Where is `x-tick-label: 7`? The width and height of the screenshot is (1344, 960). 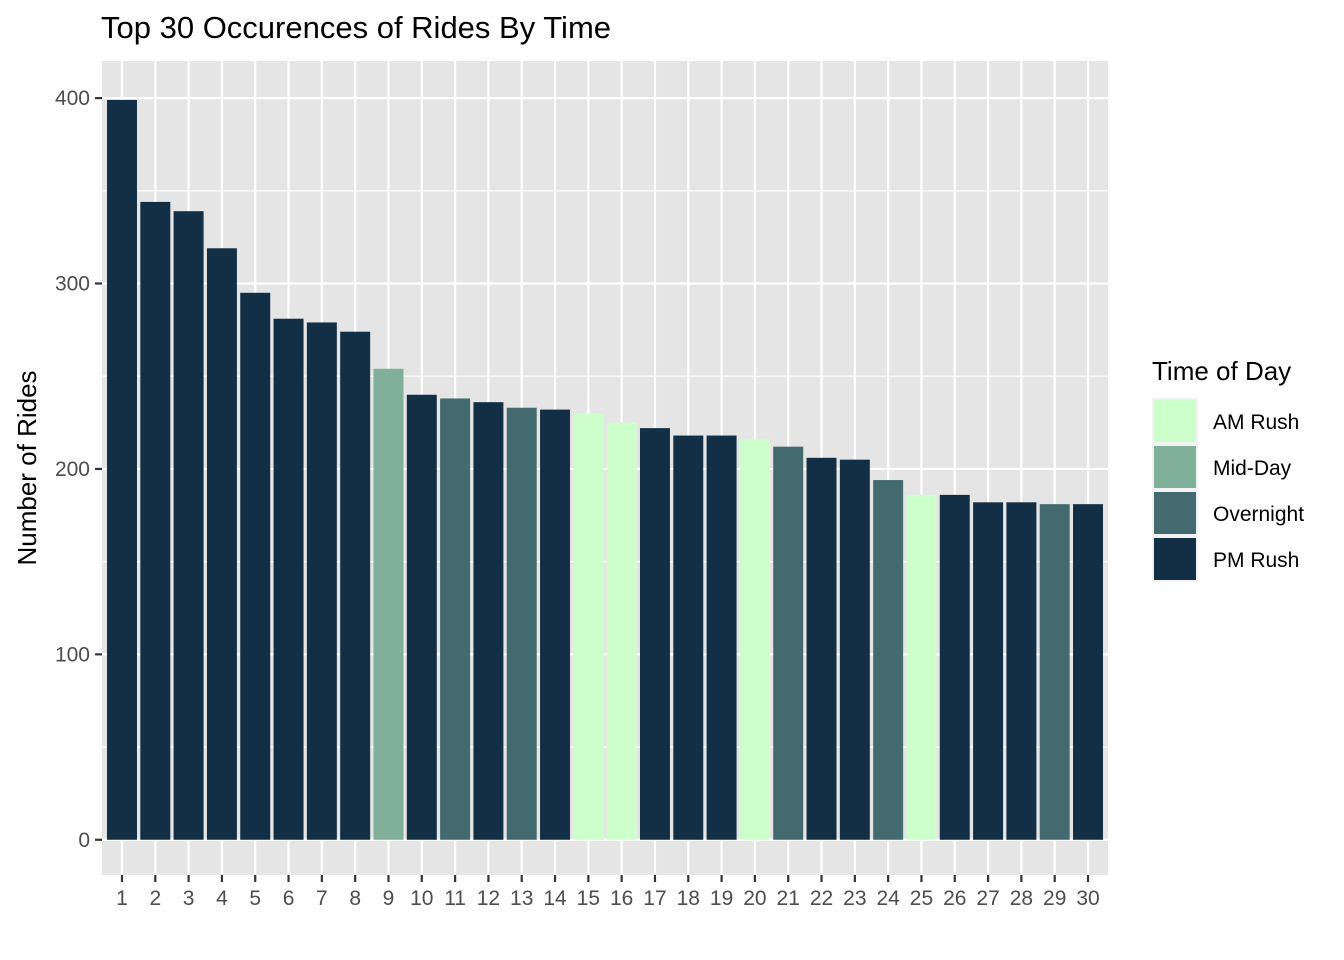 x-tick-label: 7 is located at coordinates (322, 898).